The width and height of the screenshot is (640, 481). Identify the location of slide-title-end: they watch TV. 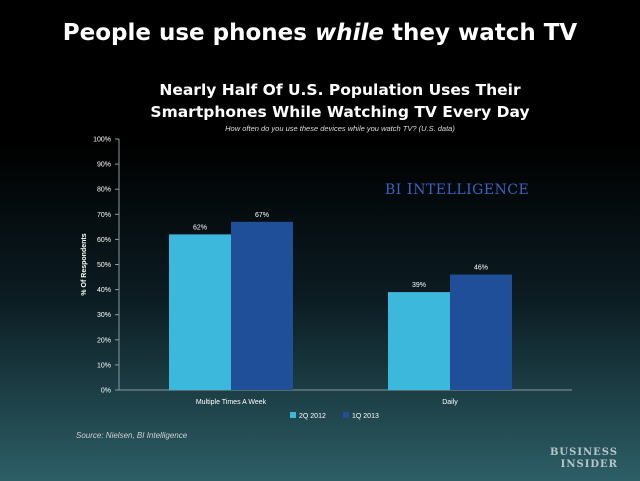
(480, 33).